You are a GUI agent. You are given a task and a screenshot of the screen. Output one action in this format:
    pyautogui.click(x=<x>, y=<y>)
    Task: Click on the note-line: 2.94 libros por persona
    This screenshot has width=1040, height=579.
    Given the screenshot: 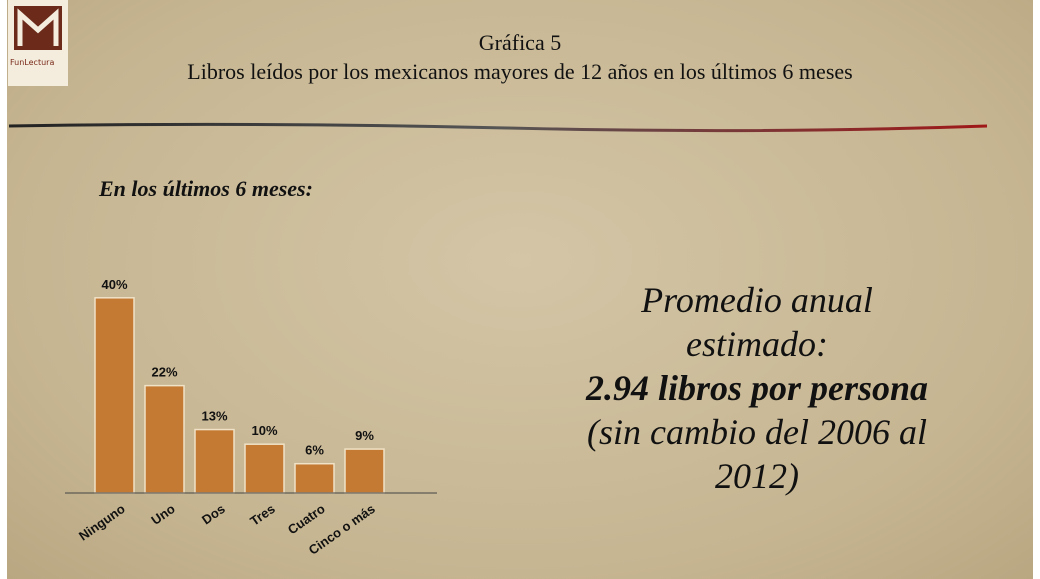 What is the action you would take?
    pyautogui.click(x=757, y=388)
    